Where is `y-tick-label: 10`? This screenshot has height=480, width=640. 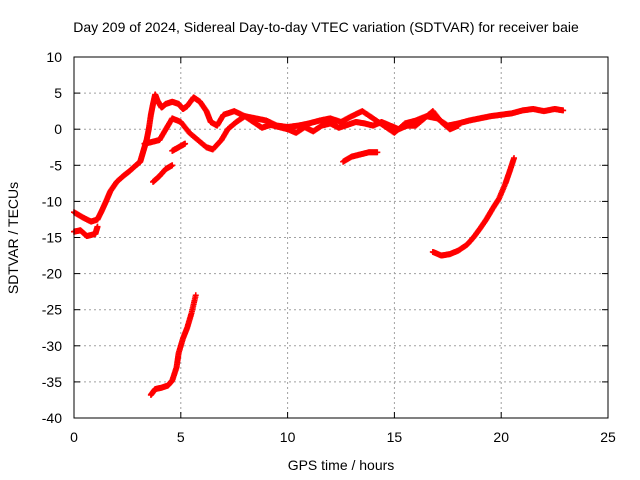 y-tick-label: 10 is located at coordinates (54, 57).